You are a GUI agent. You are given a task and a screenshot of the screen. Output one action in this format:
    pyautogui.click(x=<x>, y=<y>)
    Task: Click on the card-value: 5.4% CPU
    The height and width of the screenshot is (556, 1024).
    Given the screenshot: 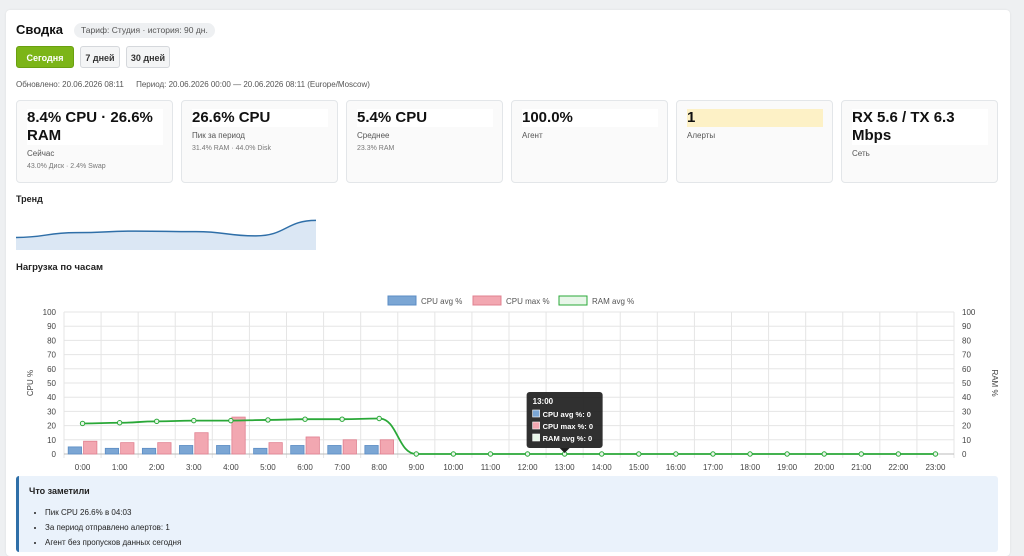 What is the action you would take?
    pyautogui.click(x=425, y=118)
    